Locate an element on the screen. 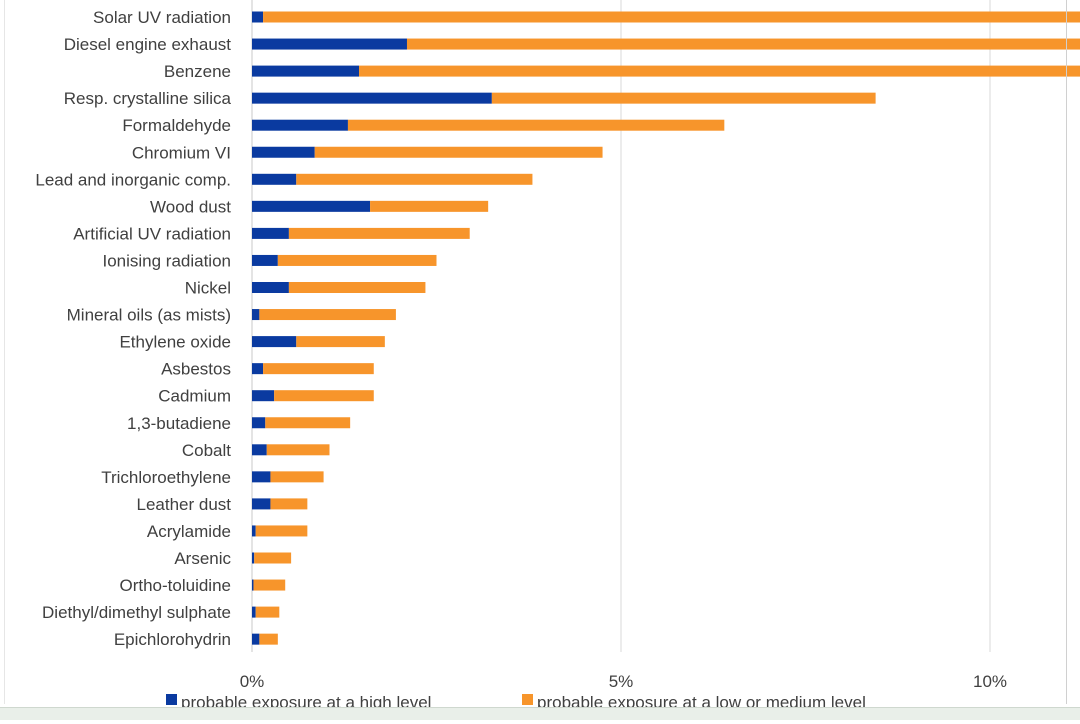 This screenshot has height=724, width=1080. category-label: Acrylamide is located at coordinates (189, 531).